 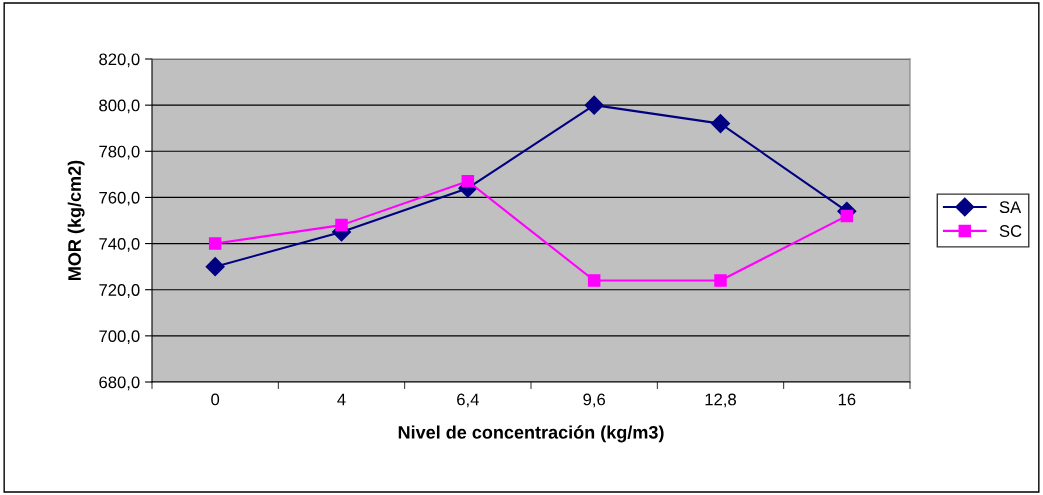 What do you see at coordinates (531, 434) in the screenshot?
I see `x-axis-title: Nivel de concentración (kg/m3)` at bounding box center [531, 434].